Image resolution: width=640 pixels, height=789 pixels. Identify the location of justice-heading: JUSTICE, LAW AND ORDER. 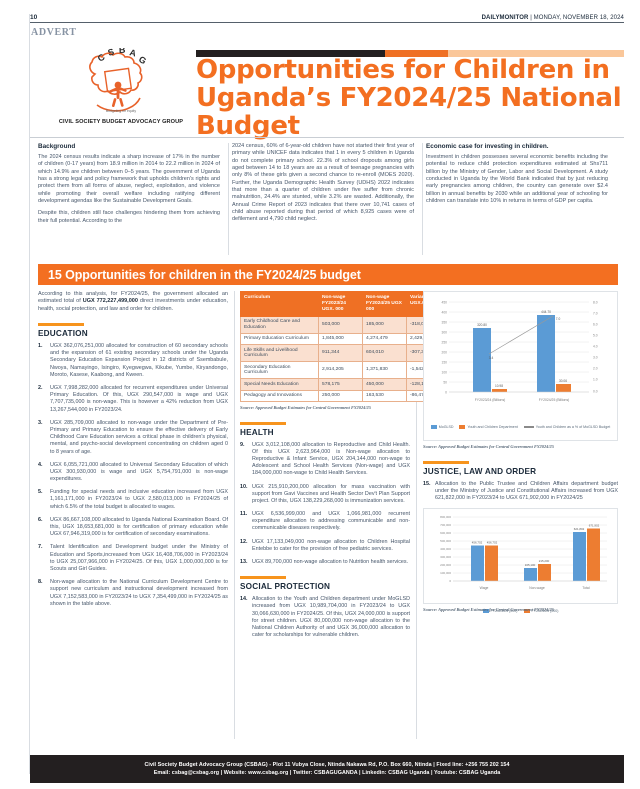
(480, 471).